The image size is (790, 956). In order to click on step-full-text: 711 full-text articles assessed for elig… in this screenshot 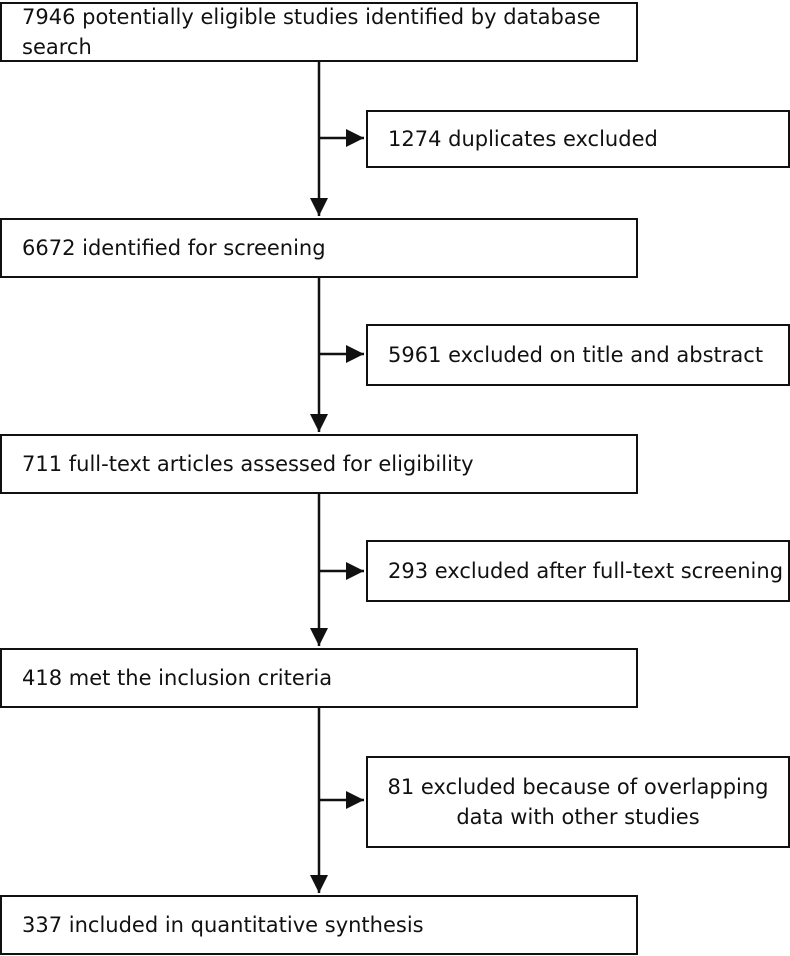, I will do `click(319, 464)`.